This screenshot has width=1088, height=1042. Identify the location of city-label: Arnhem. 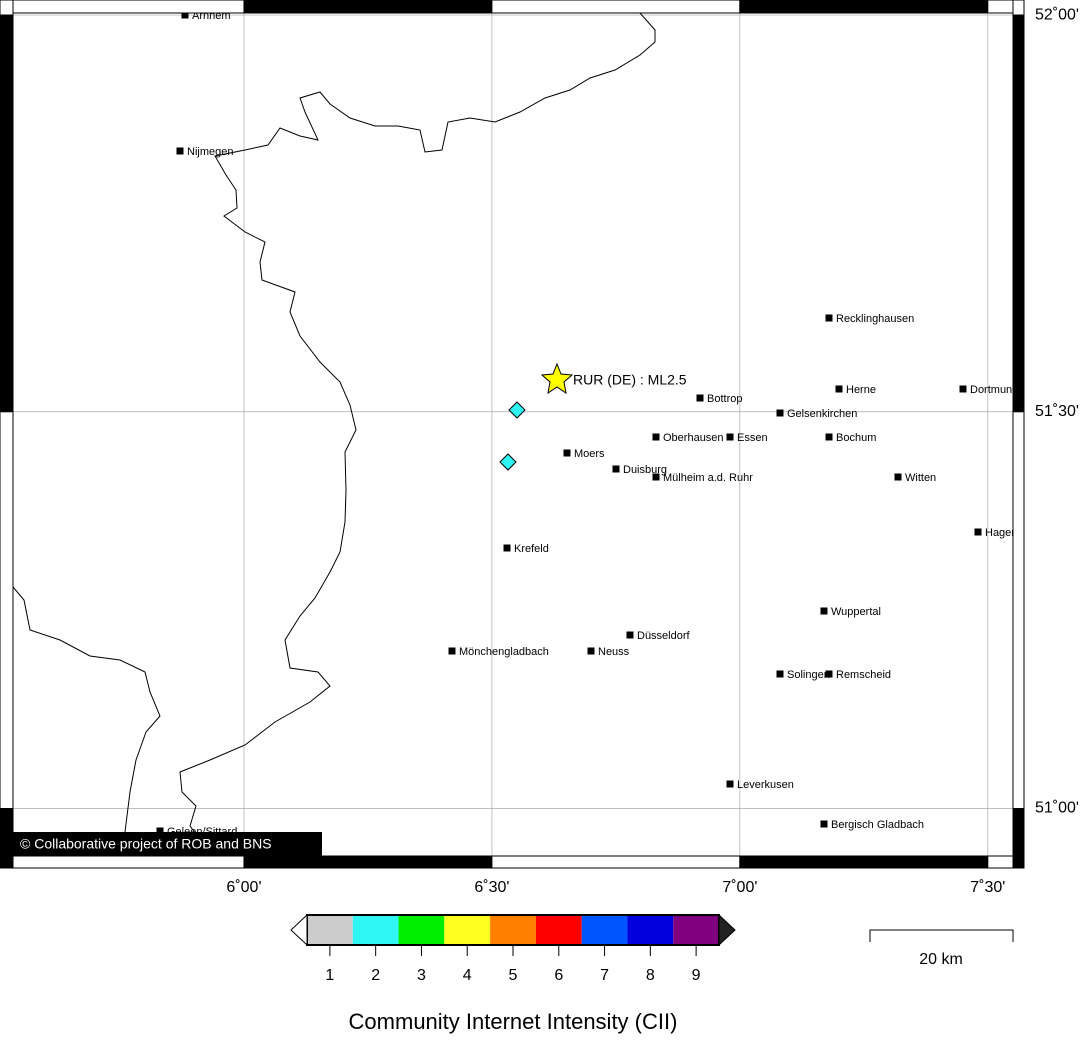
(211, 16).